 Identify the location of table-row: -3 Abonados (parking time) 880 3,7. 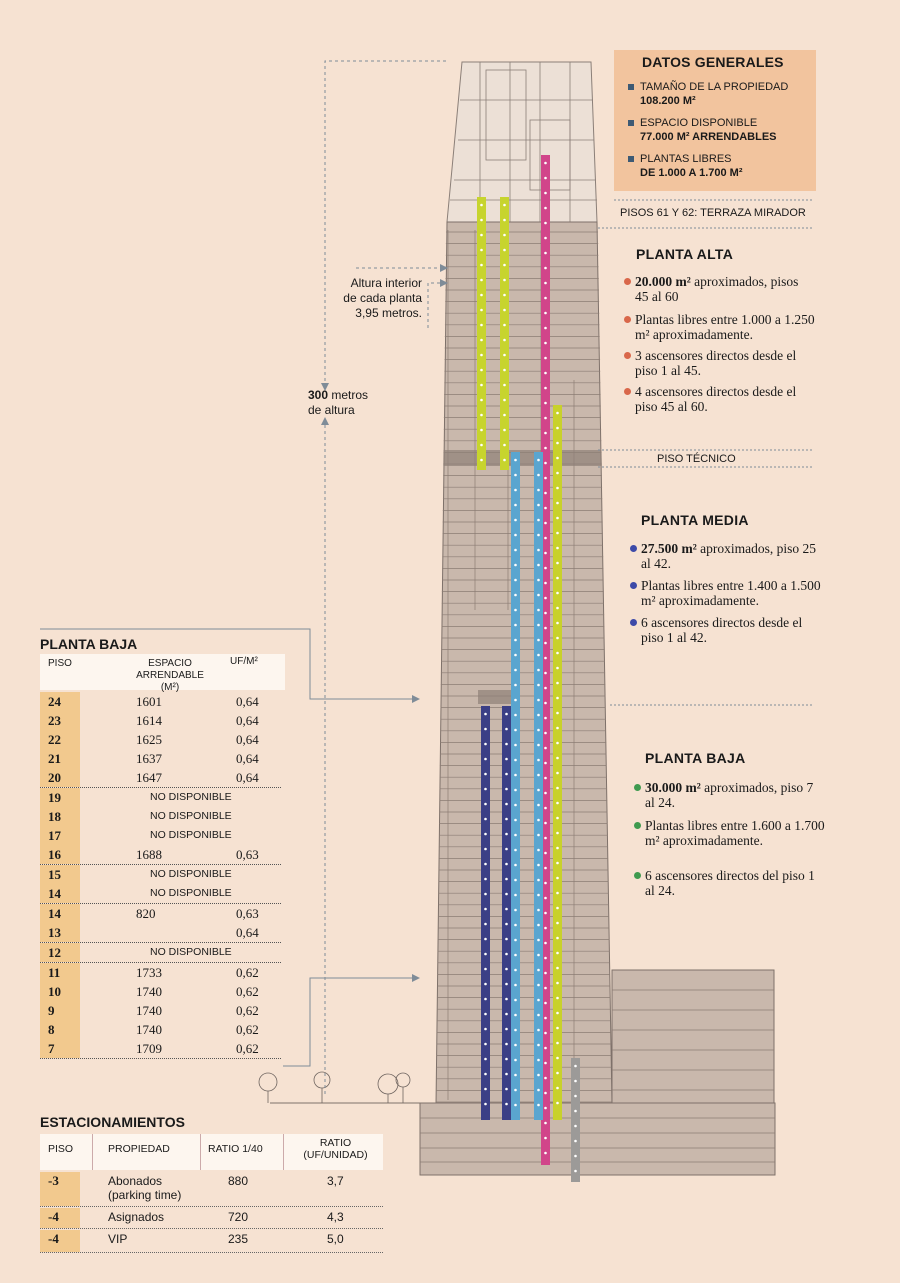
(211, 1189).